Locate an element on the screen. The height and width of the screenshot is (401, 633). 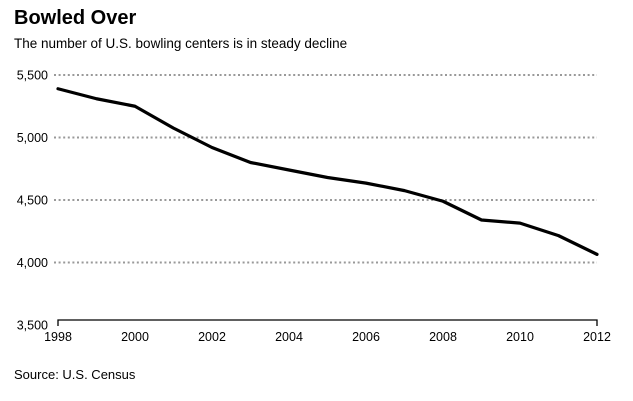
x-axis-tick-label: 2006 is located at coordinates (366, 337).